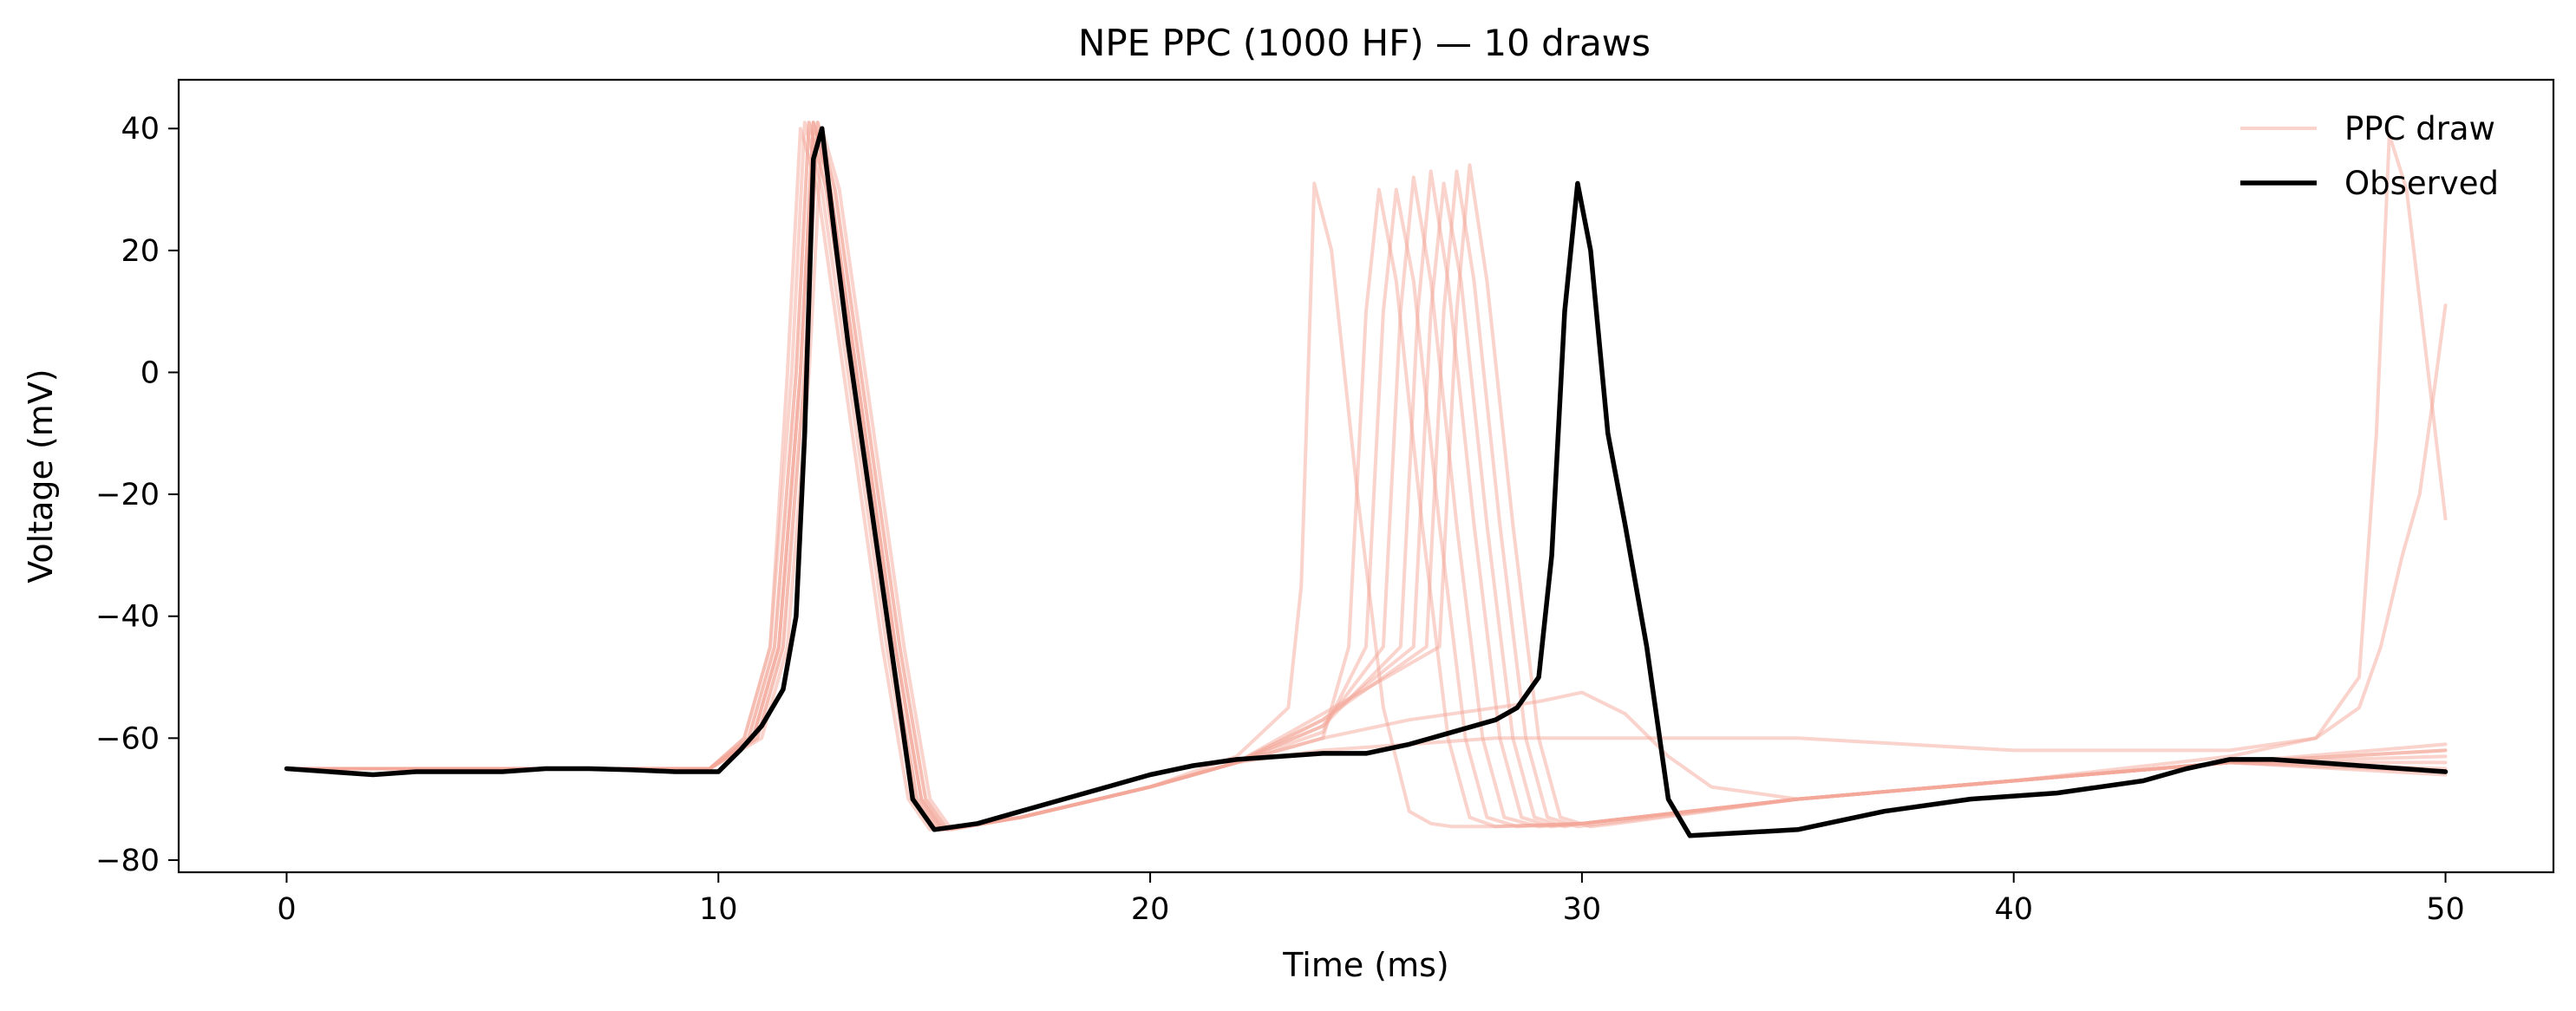  I want to click on y-tick-label: 20, so click(140, 251).